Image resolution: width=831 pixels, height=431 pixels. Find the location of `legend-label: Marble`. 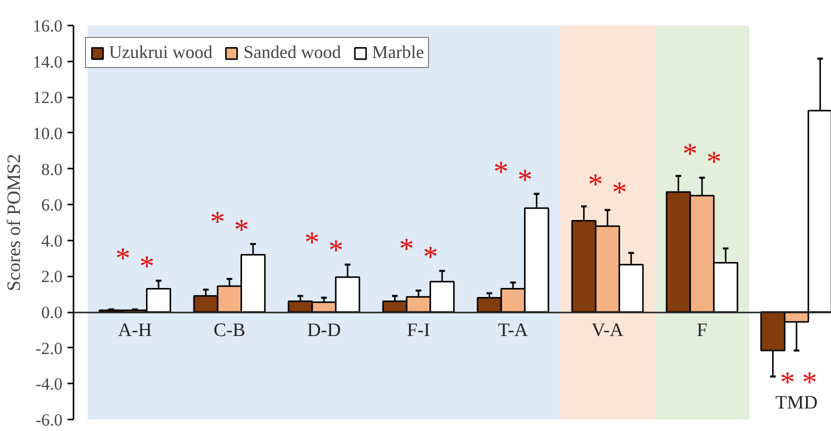

legend-label: Marble is located at coordinates (398, 52).